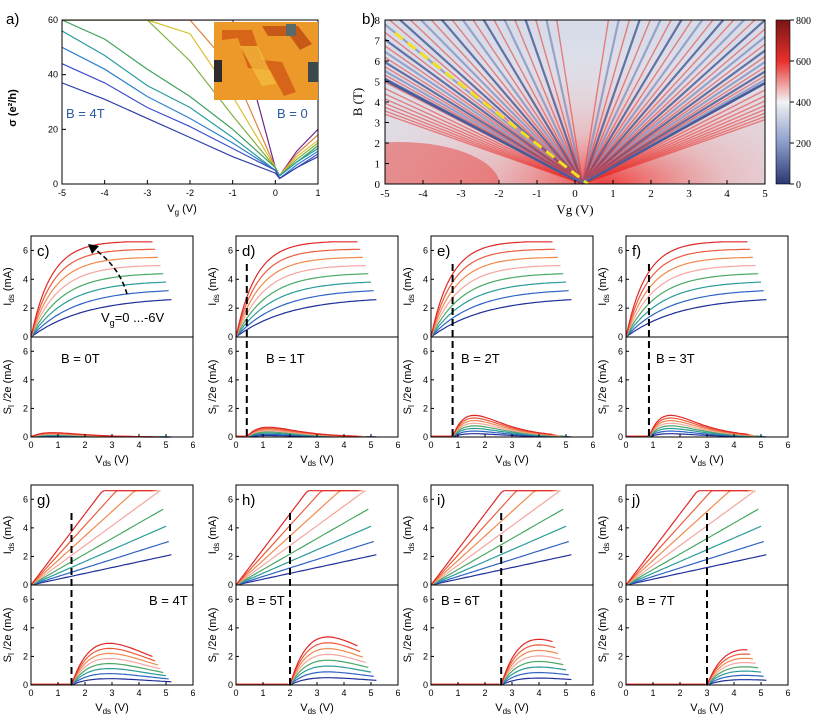 This screenshot has height=725, width=818. Describe the element at coordinates (357, 102) in the screenshot. I see `panel-b-ylabel: B (T)` at that location.